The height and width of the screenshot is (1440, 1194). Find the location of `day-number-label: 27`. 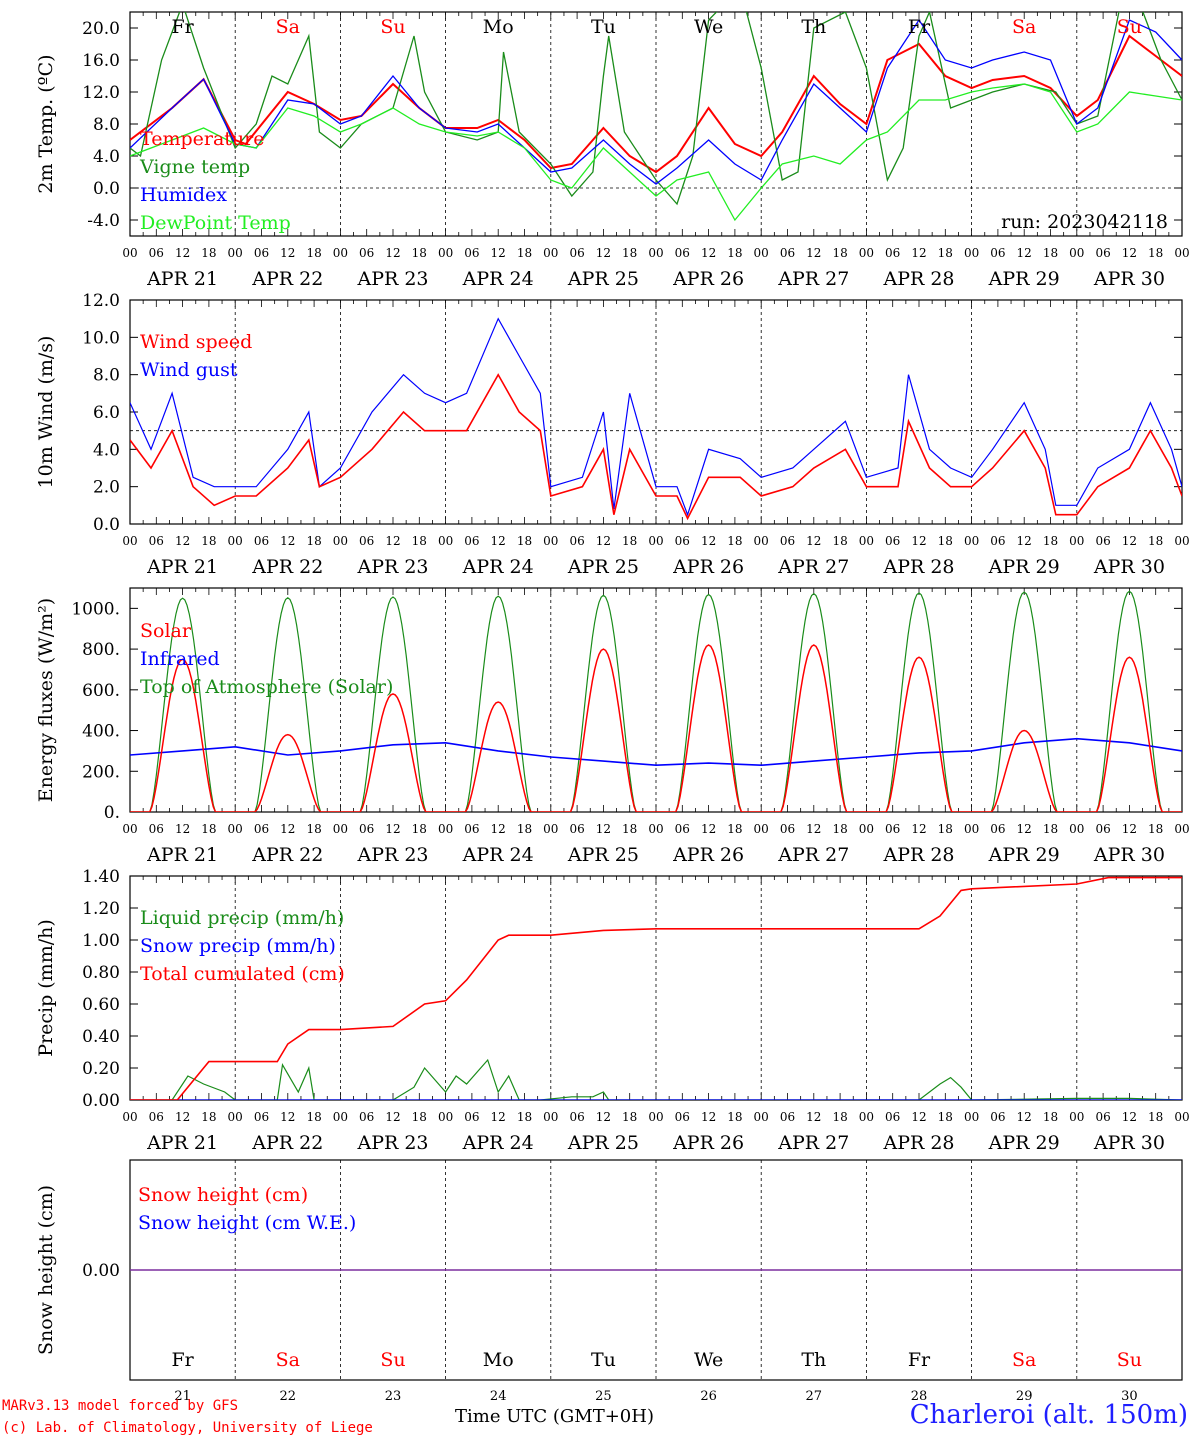

day-number-label: 27 is located at coordinates (814, 1396).